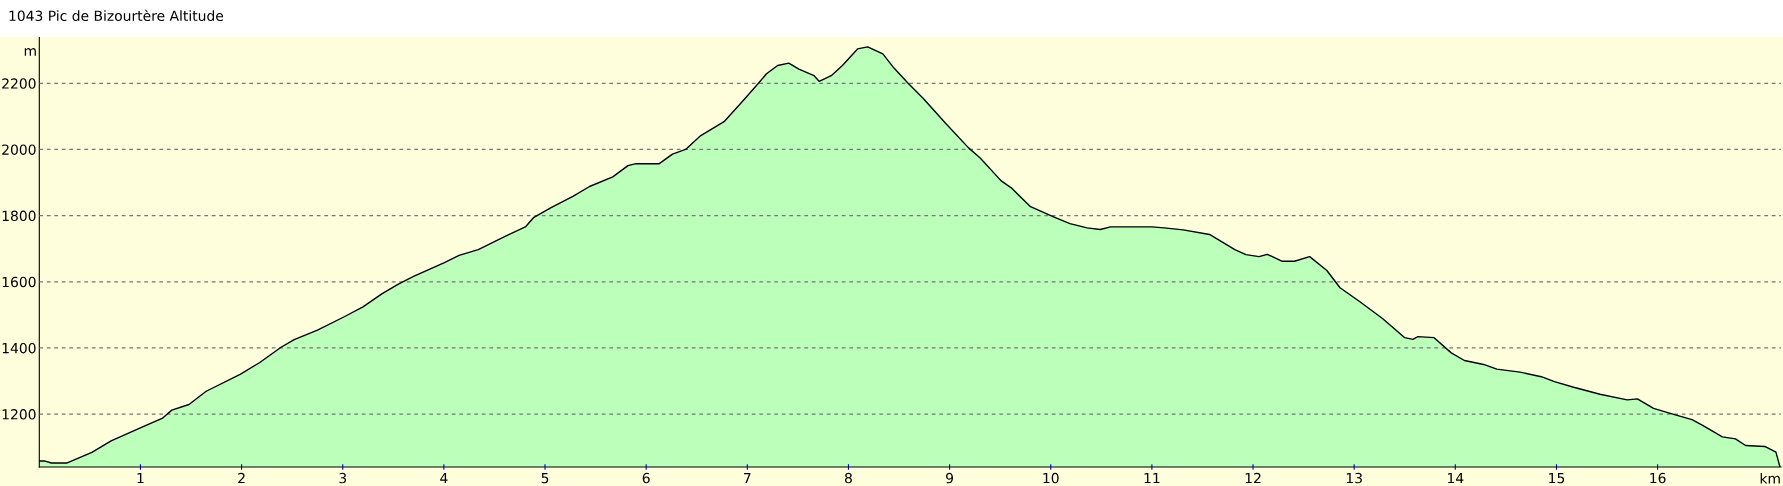 This screenshot has width=1783, height=486. Describe the element at coordinates (19, 414) in the screenshot. I see `y-tick-label: 1200` at that location.